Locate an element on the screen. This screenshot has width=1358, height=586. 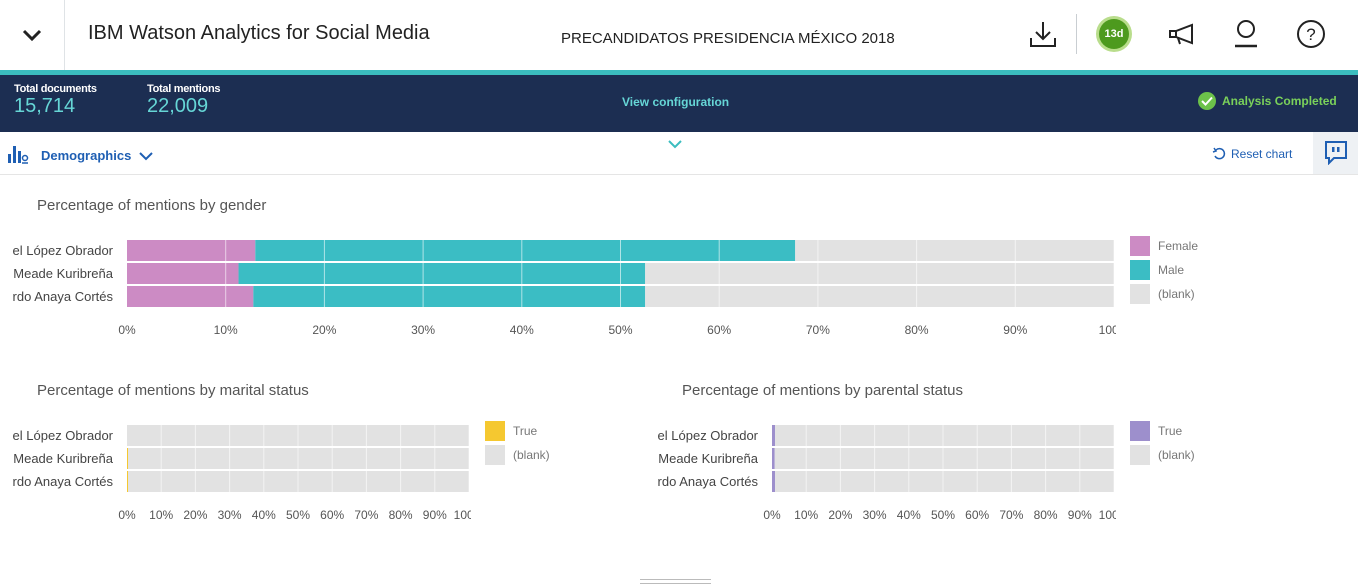
chart-toolbar: Demographics Reset chart is located at coordinates (679, 153).